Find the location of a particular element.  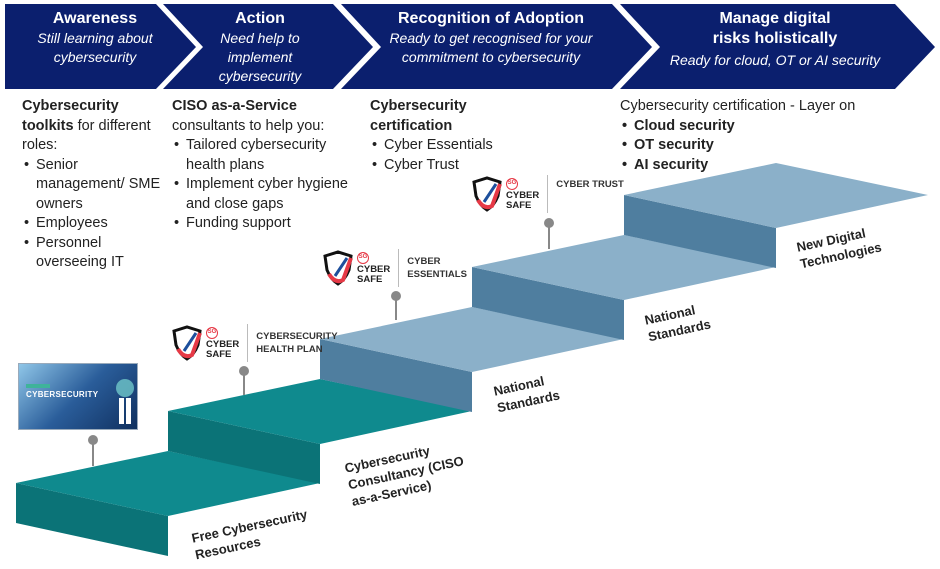

thumbnail-title: CYBERSECURITY is located at coordinates (62, 394).